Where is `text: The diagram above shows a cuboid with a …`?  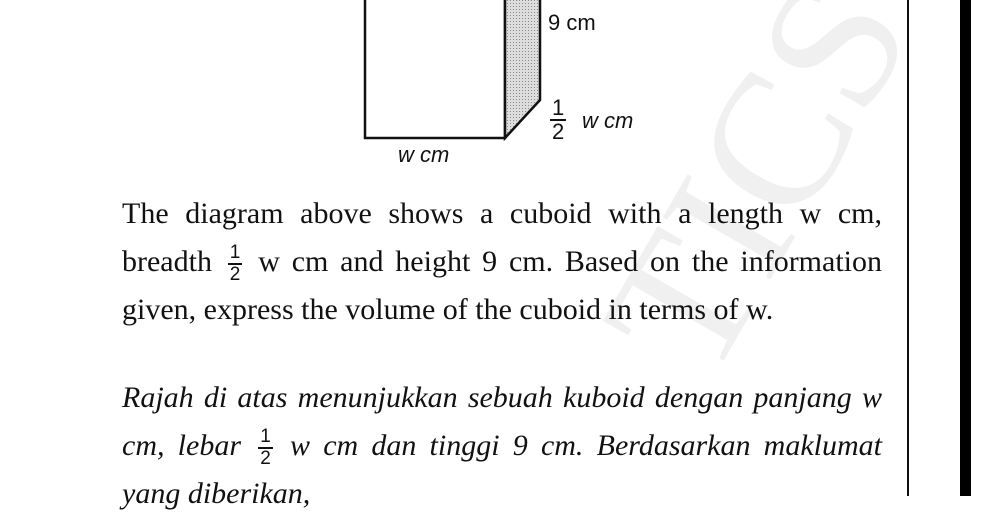
text: The diagram above shows a cuboid with a … is located at coordinates (502, 237).